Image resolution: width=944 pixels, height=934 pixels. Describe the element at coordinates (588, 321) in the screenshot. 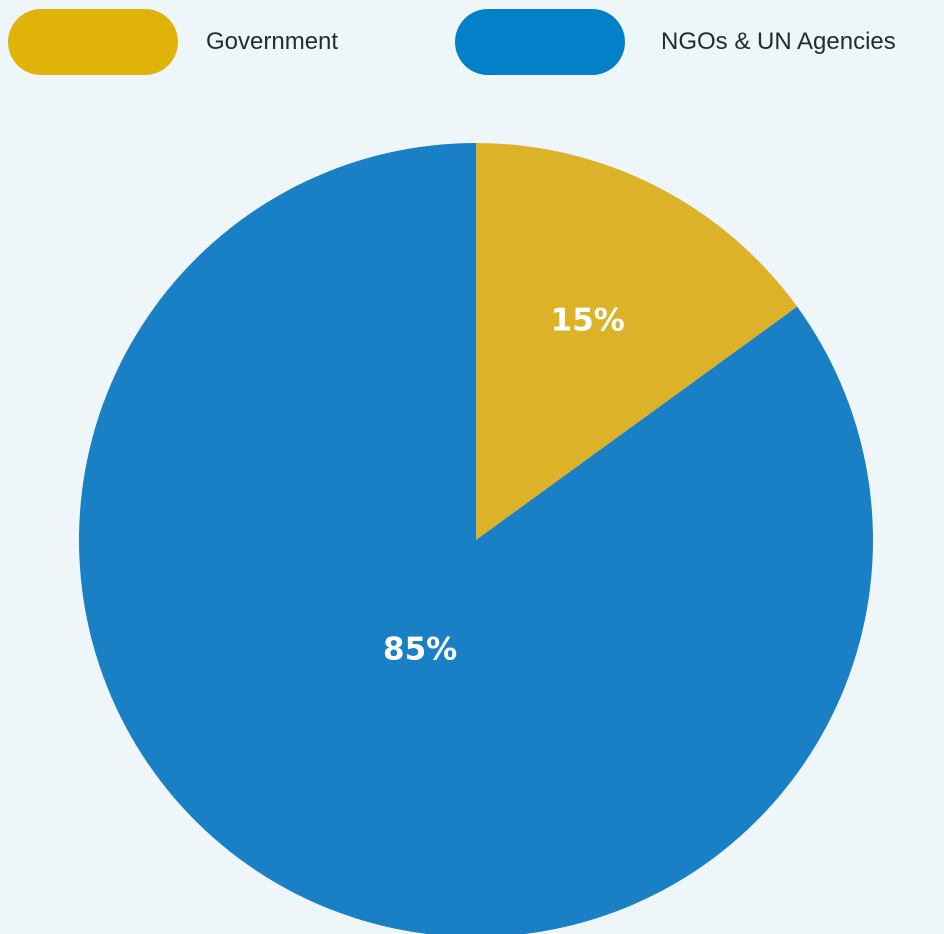

I see `slice-label-government: 15%` at that location.